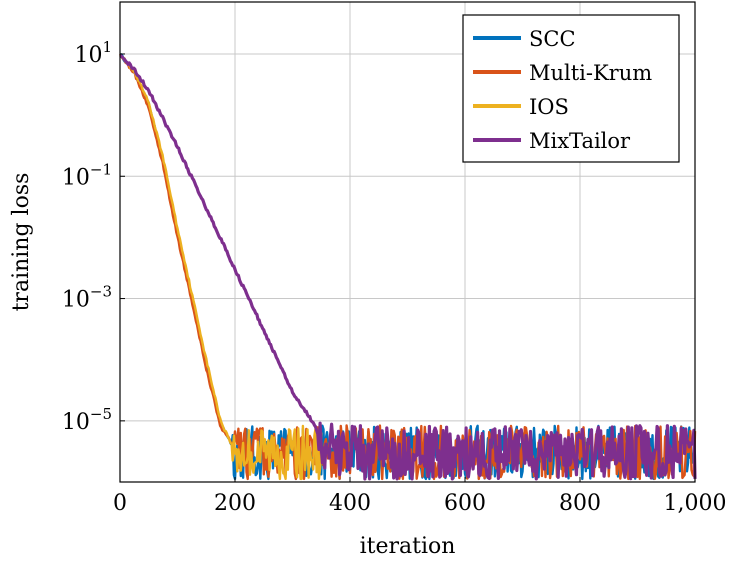 Image resolution: width=736 pixels, height=563 pixels. Describe the element at coordinates (419, 496) in the screenshot. I see `x-axis-ticks: 0 200 400 600 800 1,000` at that location.